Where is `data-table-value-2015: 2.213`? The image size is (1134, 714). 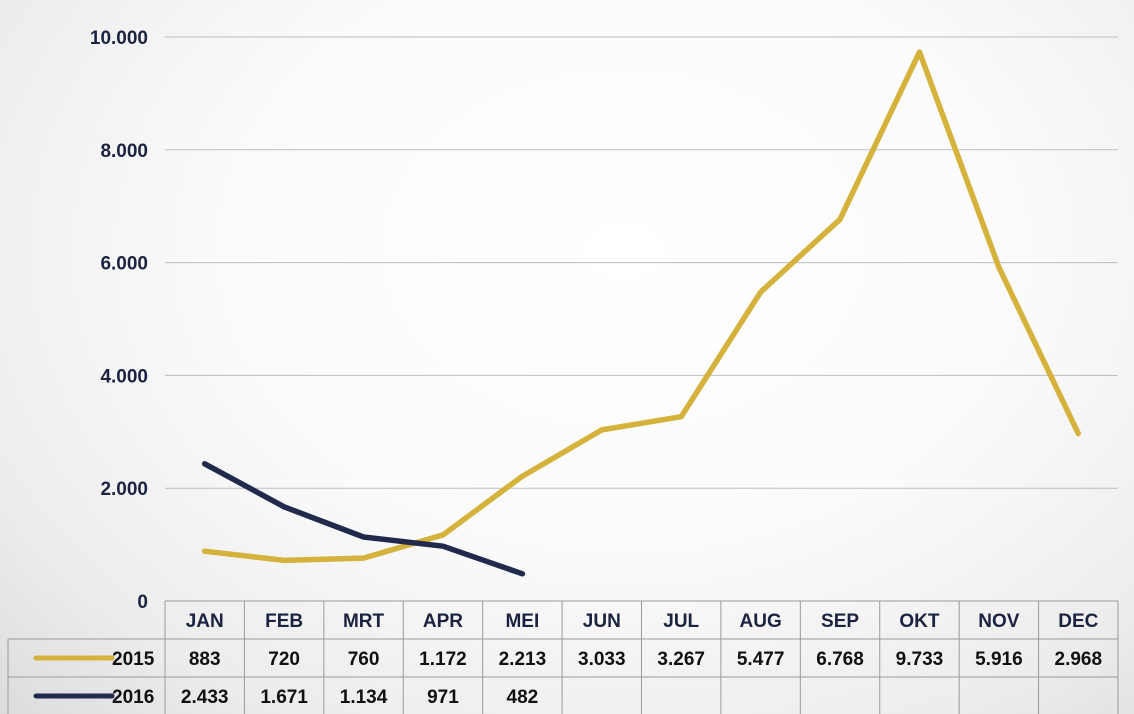
data-table-value-2015: 2.213 is located at coordinates (523, 659).